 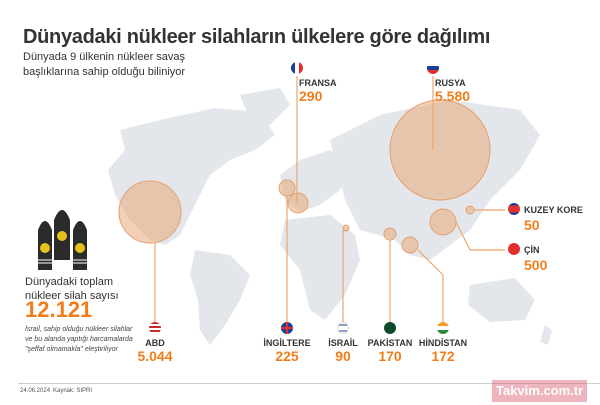 What do you see at coordinates (443, 222) in the screenshot?
I see `bubble-china` at bounding box center [443, 222].